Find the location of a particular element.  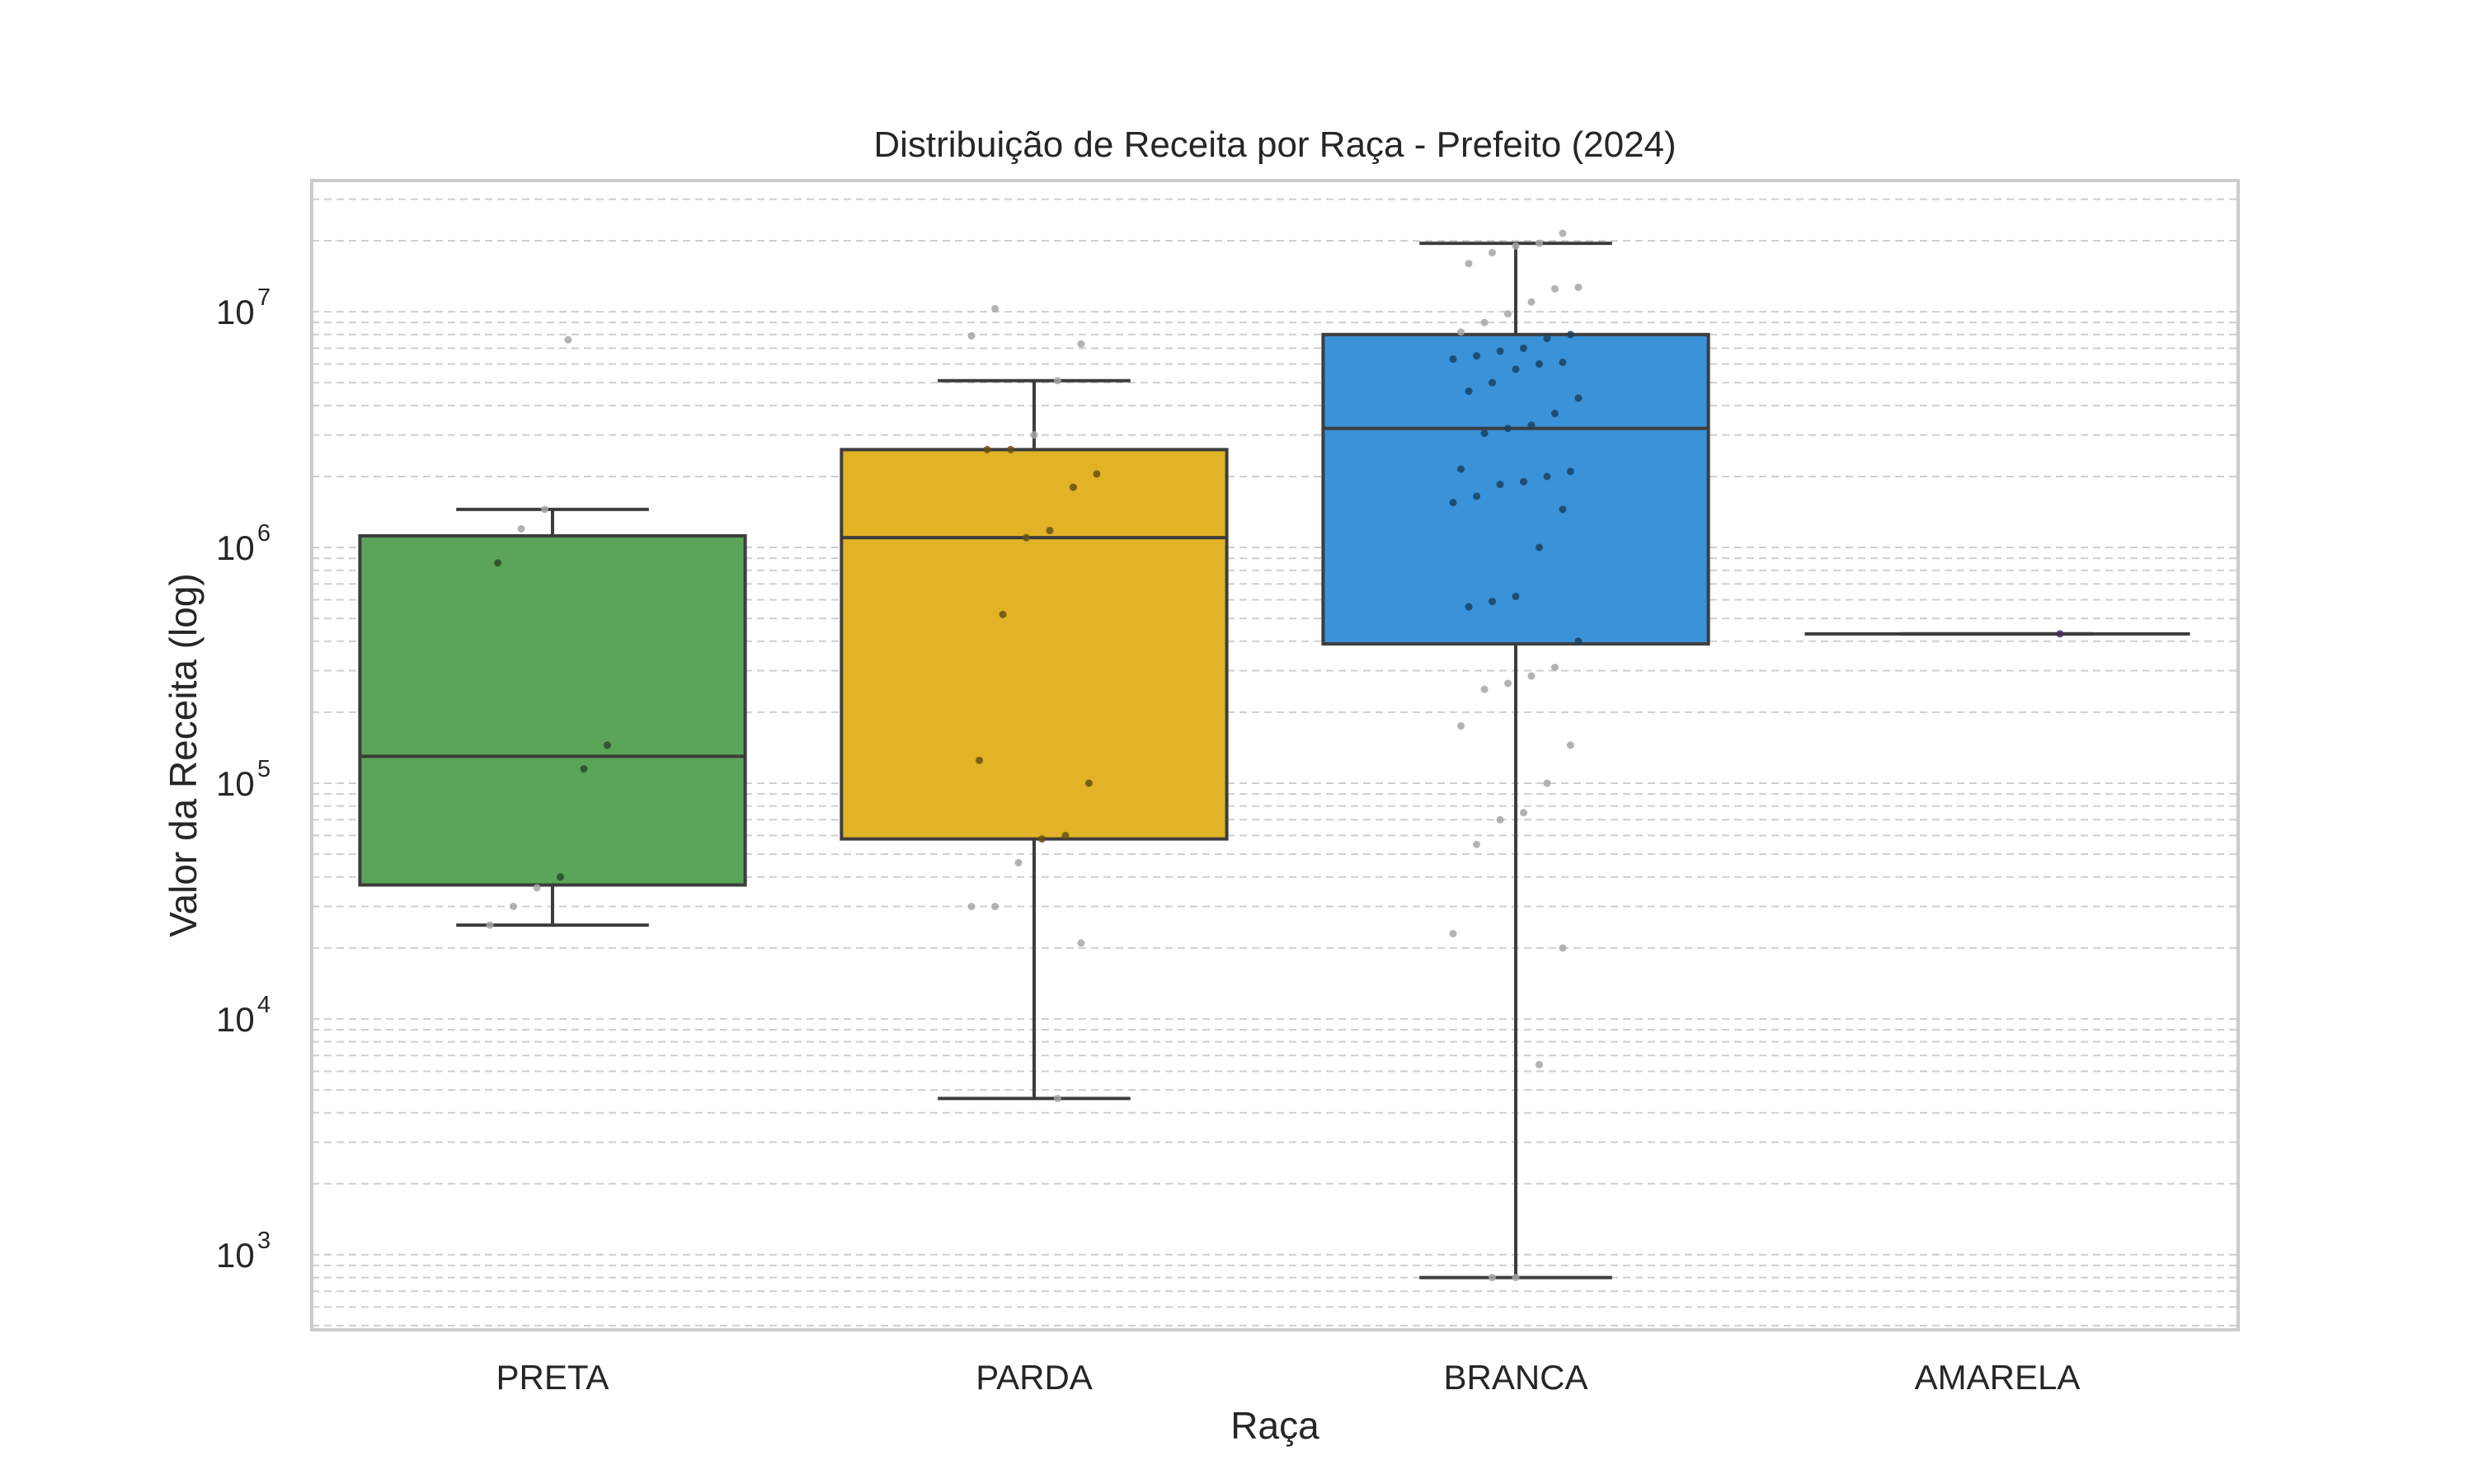

y-tick-exponent: 5 is located at coordinates (263, 769).